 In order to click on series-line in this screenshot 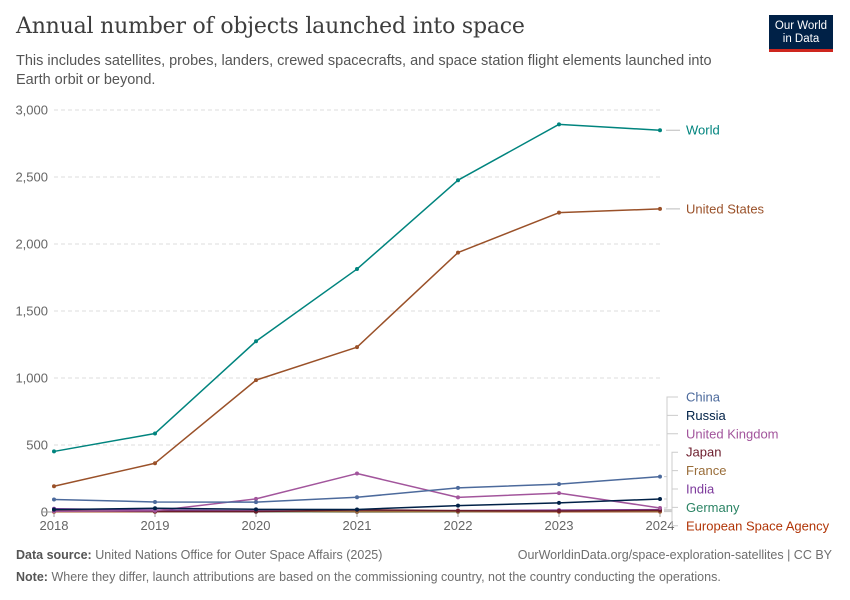, I will do `click(357, 492)`.